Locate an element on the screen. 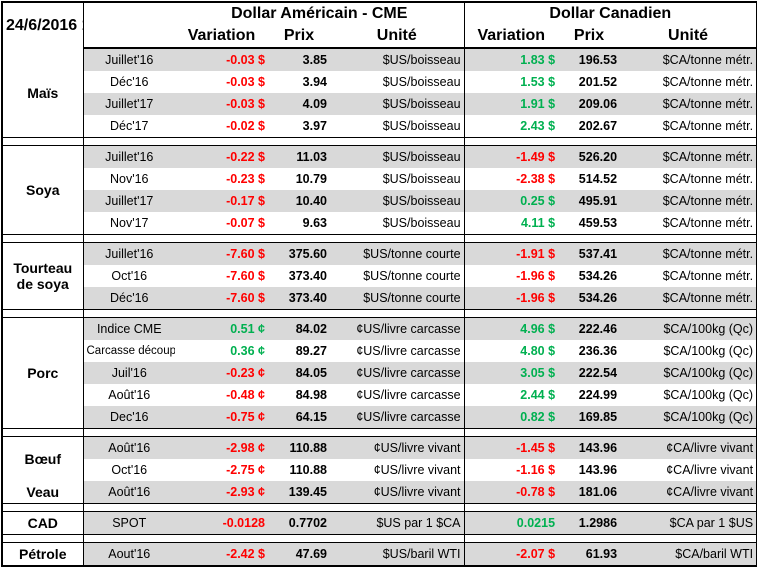 This screenshot has height=567, width=757. contract-name: Oct'16 is located at coordinates (129, 276).